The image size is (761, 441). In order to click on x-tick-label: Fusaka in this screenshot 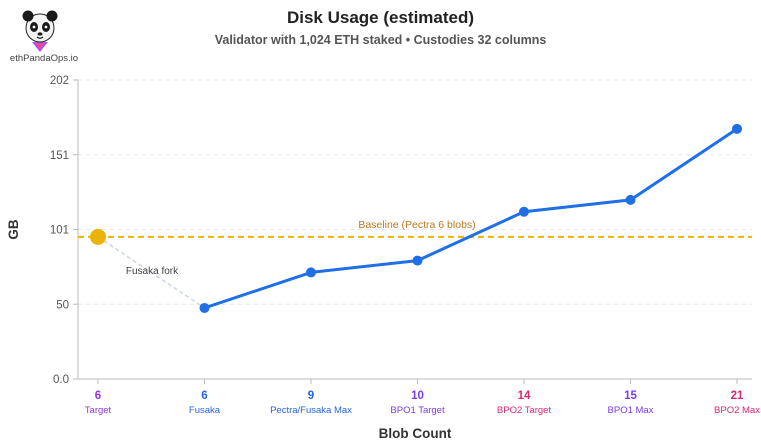, I will do `click(205, 410)`.